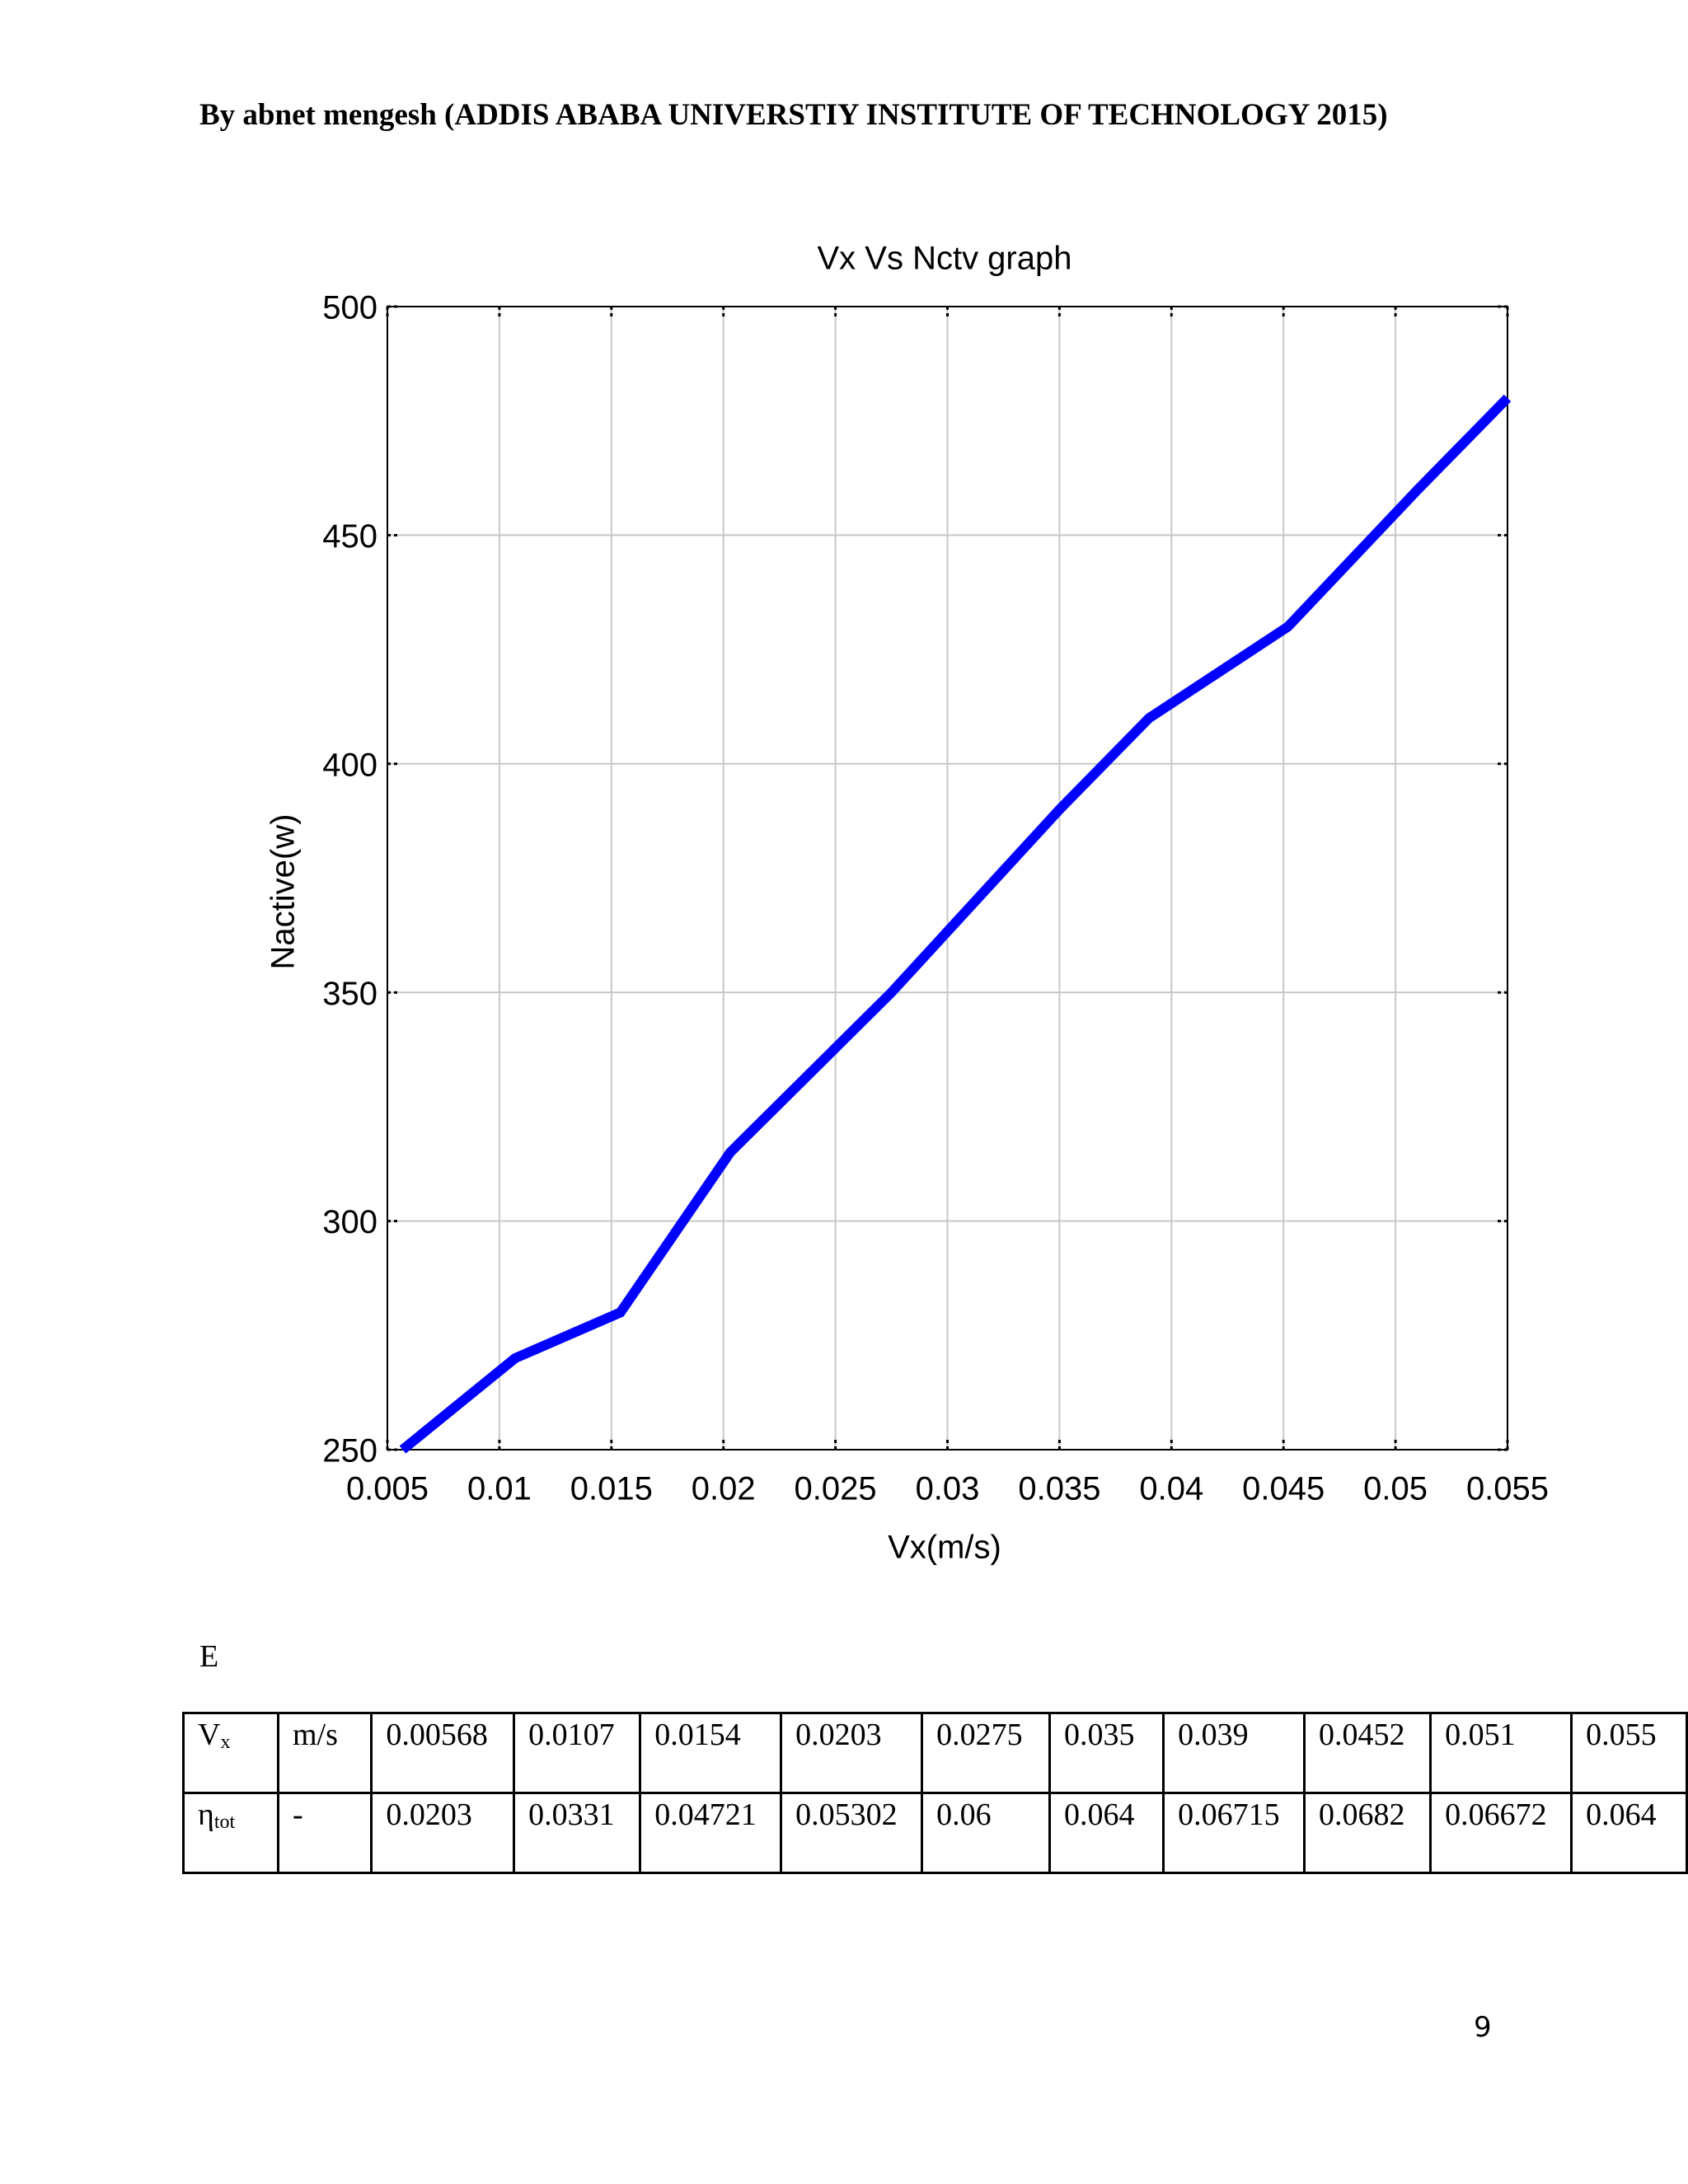 This screenshot has width=1688, height=2184. What do you see at coordinates (350, 994) in the screenshot?
I see `y-tick-label: 350` at bounding box center [350, 994].